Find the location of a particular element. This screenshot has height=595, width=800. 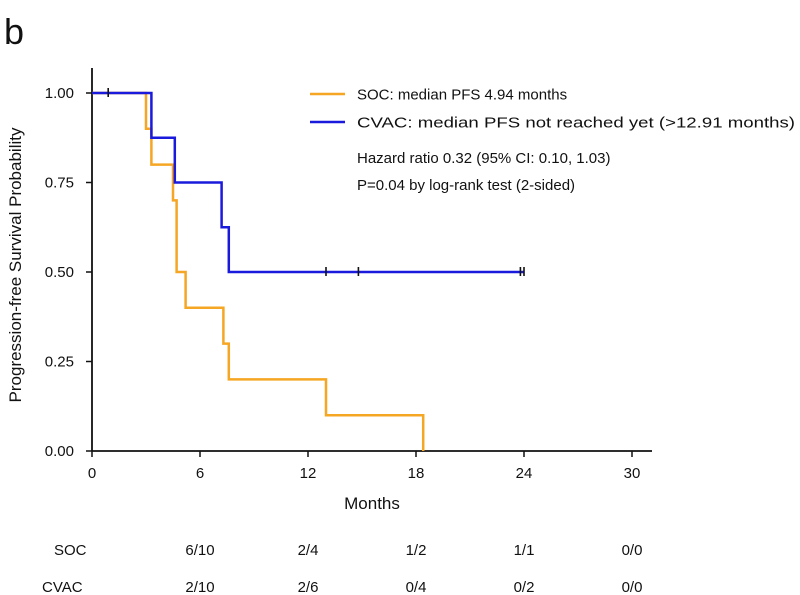

risk-row-label-cvac: CVAC is located at coordinates (62, 587).